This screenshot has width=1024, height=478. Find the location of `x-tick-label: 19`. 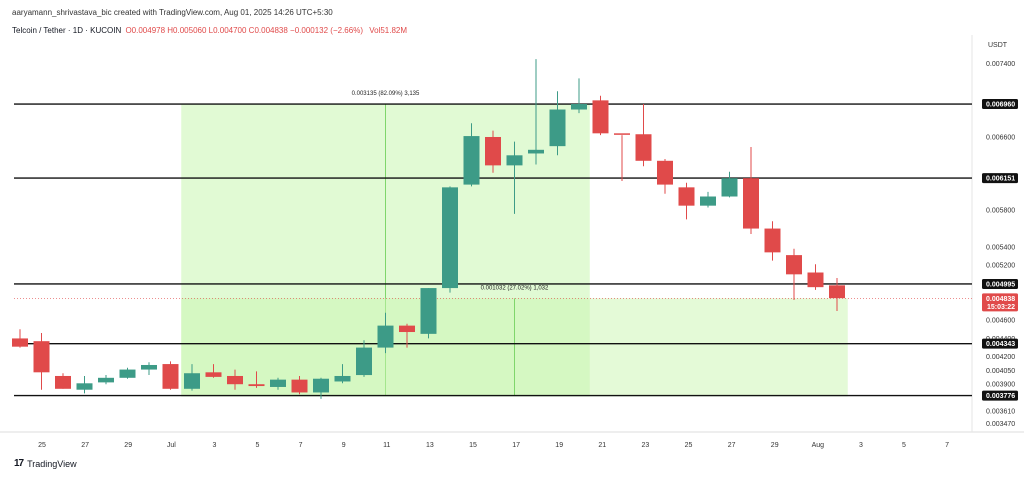

x-tick-label: 19 is located at coordinates (559, 445).